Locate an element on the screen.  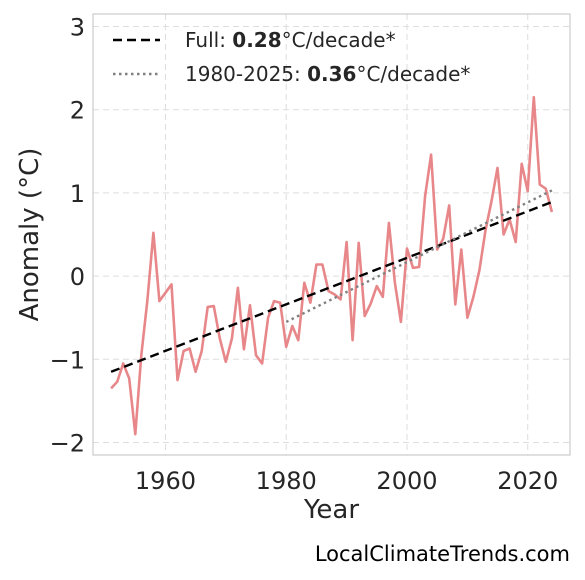
y-tick-label: 0 is located at coordinates (77, 277).